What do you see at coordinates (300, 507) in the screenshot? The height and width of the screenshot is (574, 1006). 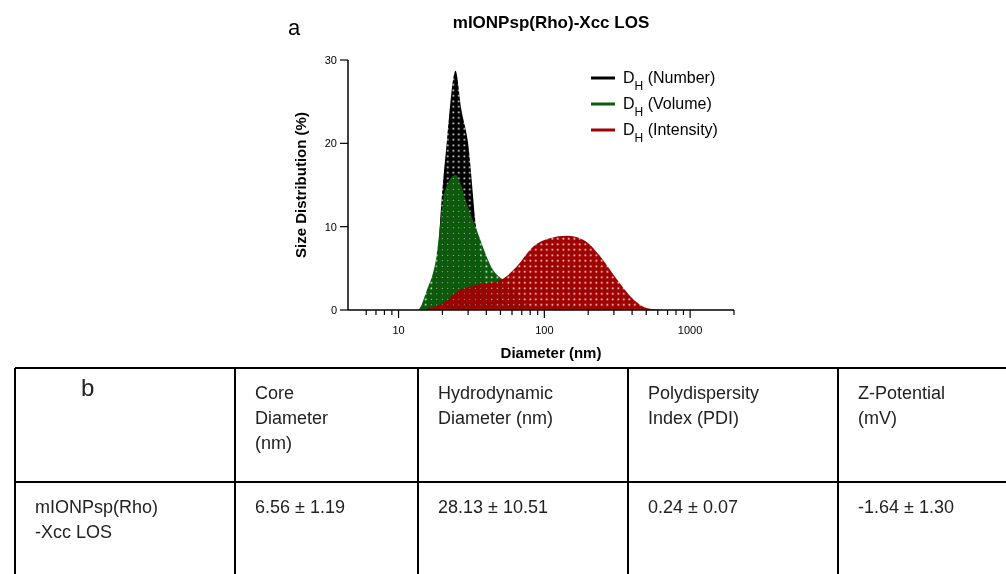 I see `text: 6.56 ± 1.19` at bounding box center [300, 507].